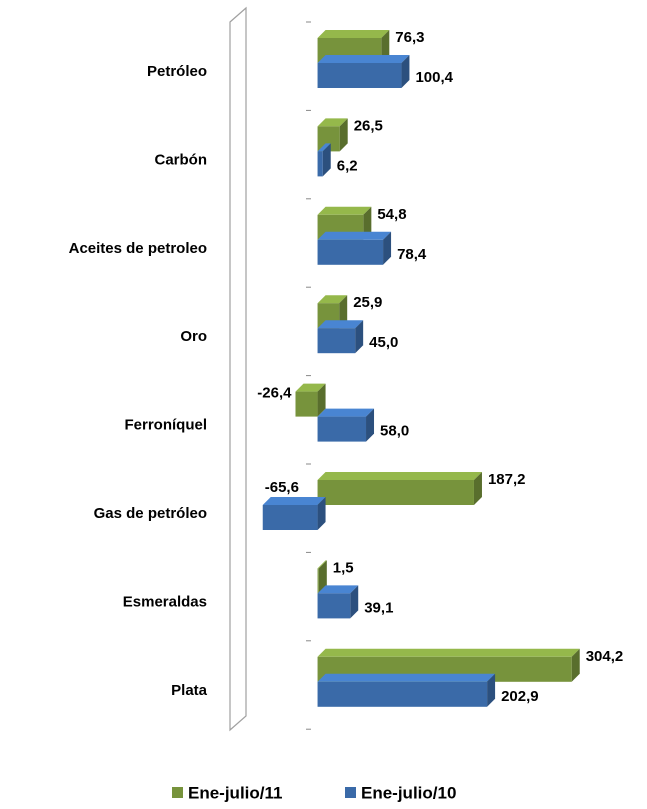  What do you see at coordinates (408, 792) in the screenshot?
I see `legend-label: Ene-julio/10` at bounding box center [408, 792].